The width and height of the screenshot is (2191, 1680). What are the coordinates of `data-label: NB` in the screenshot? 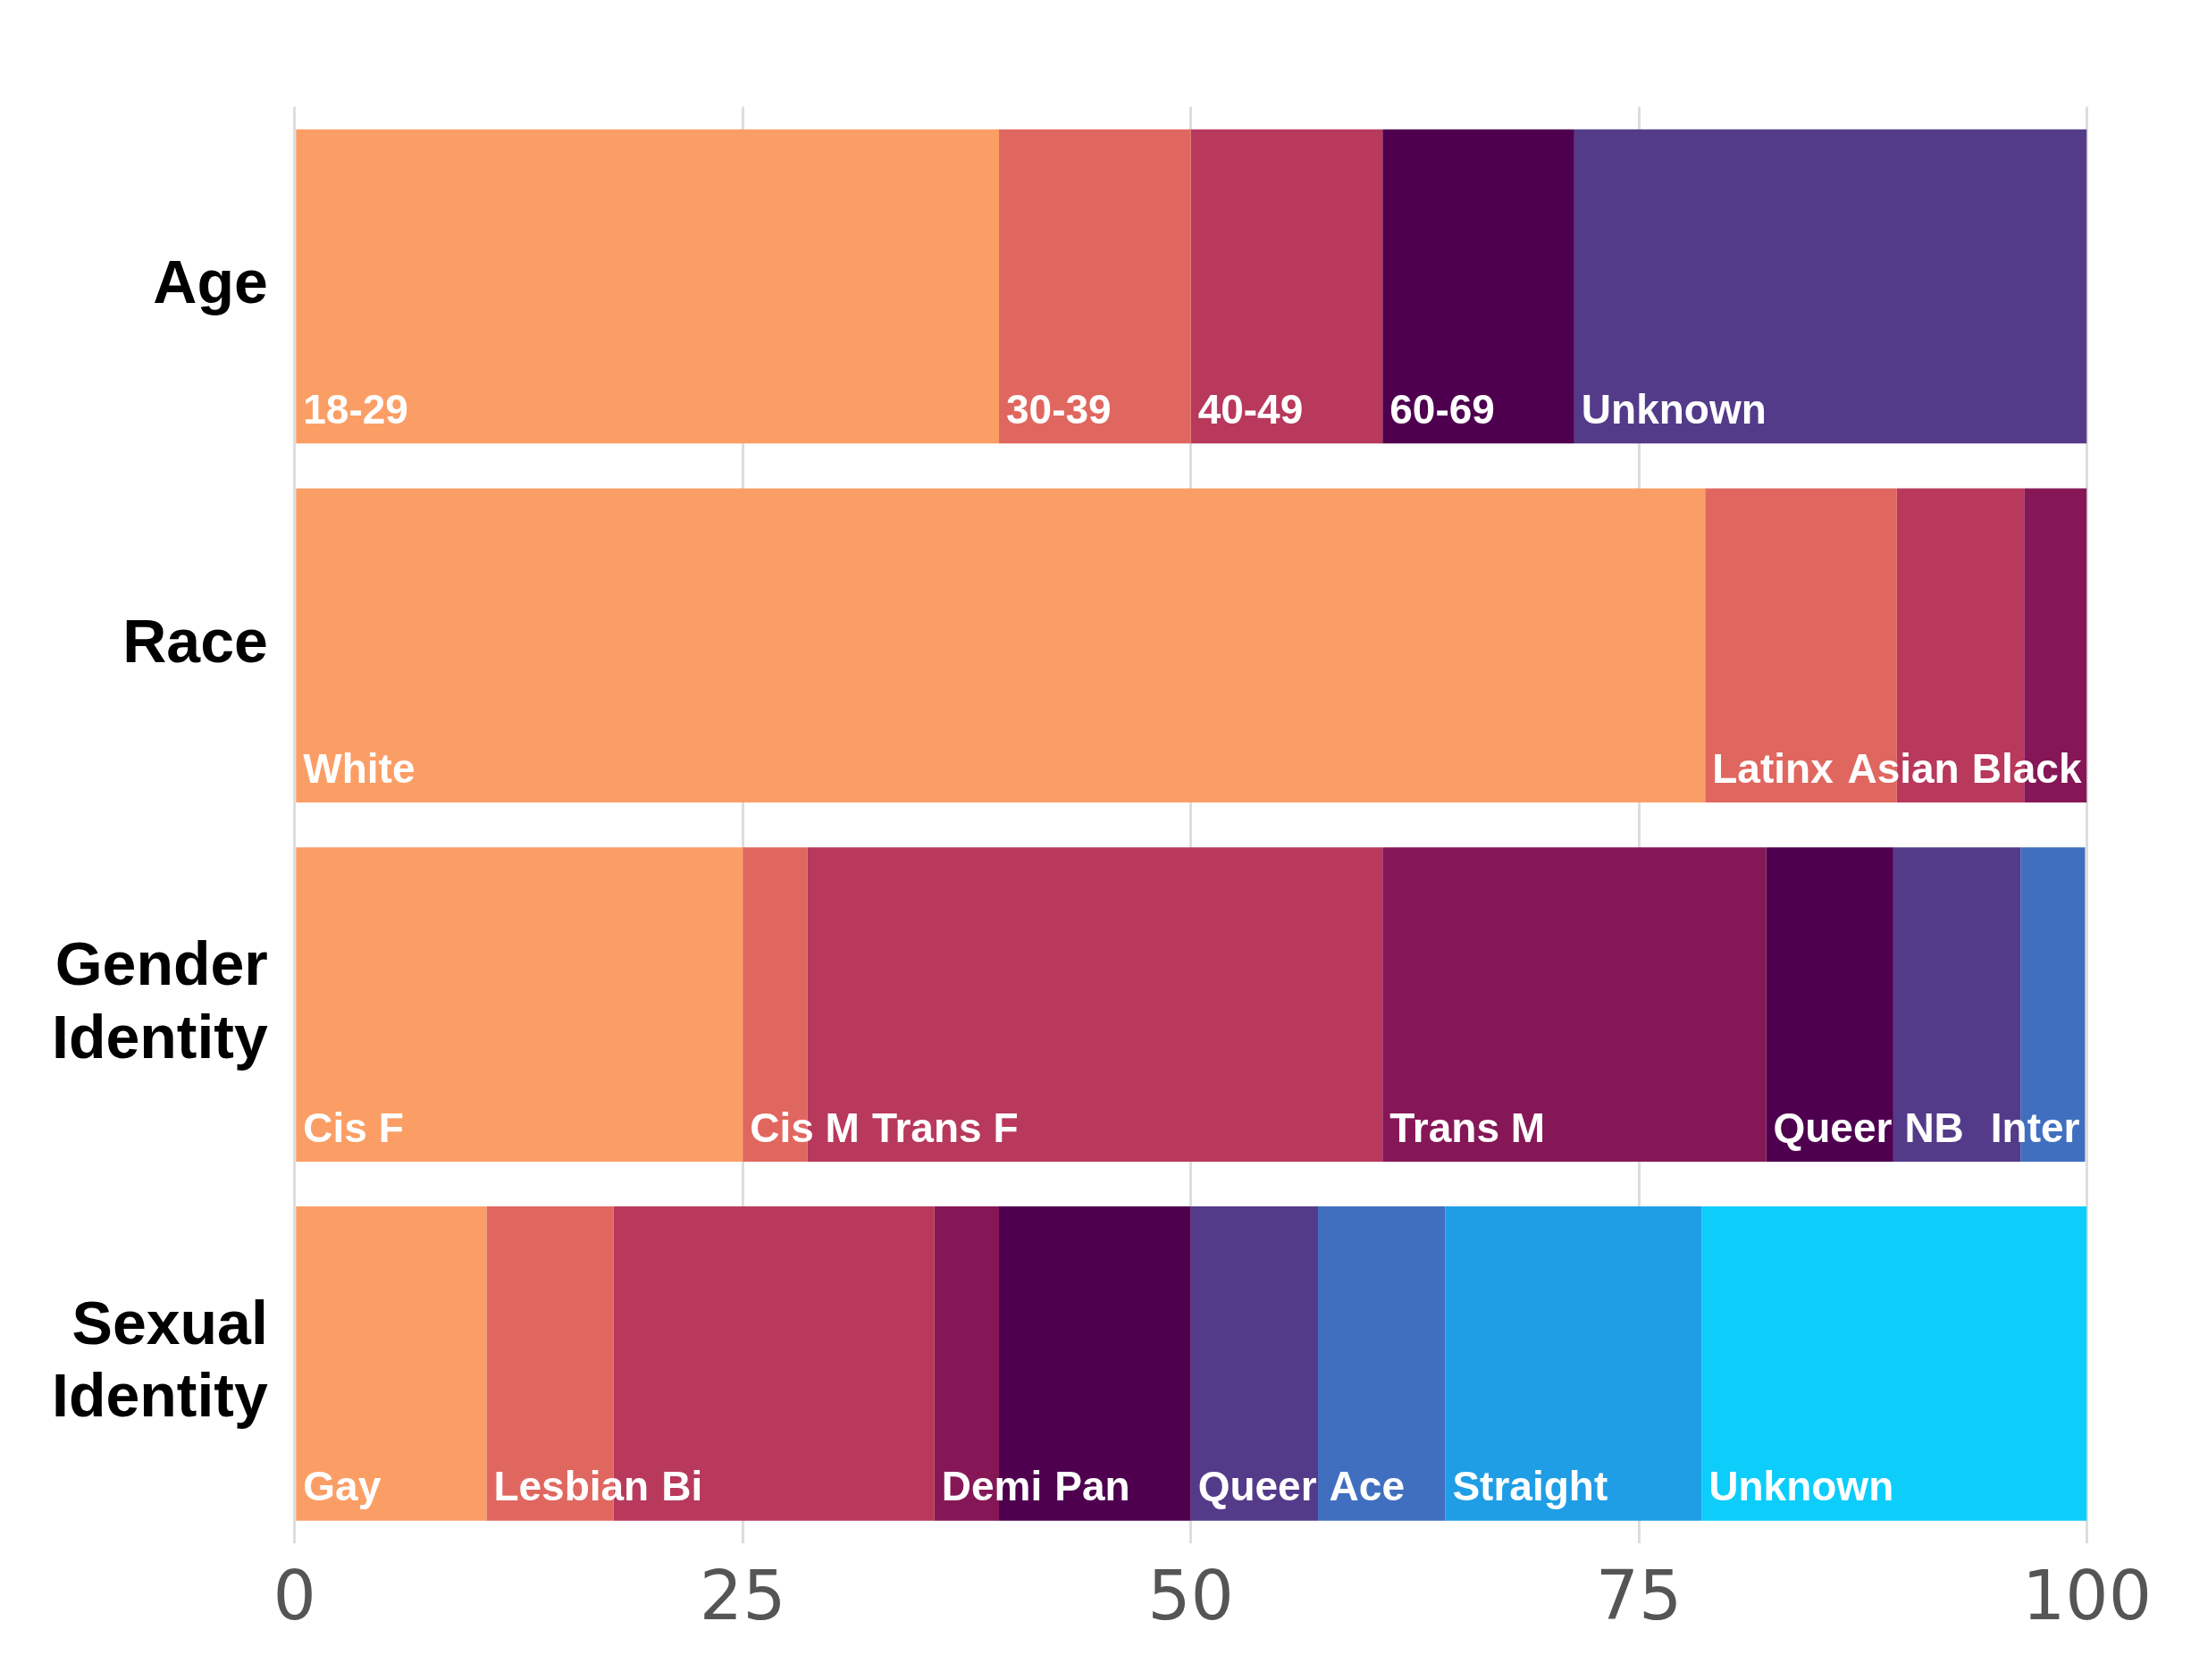 It's located at (1934, 1127).